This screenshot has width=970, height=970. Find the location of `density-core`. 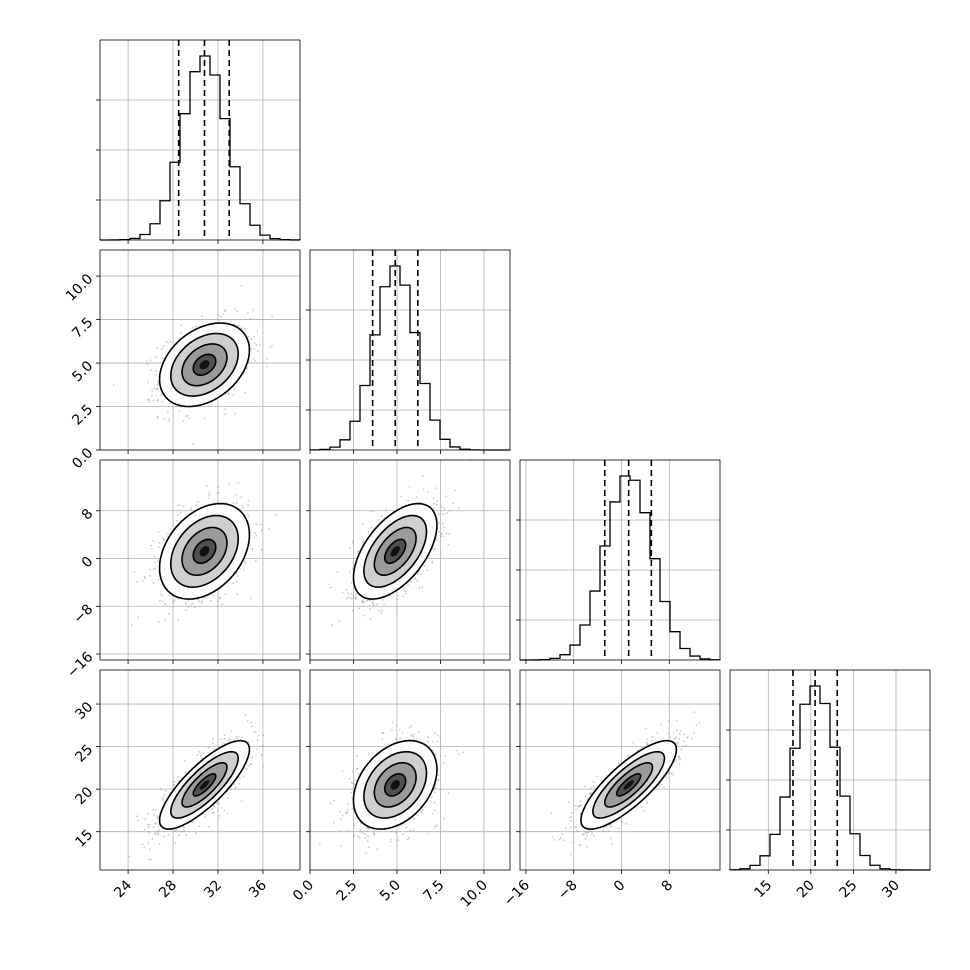

density-core is located at coordinates (395, 551).